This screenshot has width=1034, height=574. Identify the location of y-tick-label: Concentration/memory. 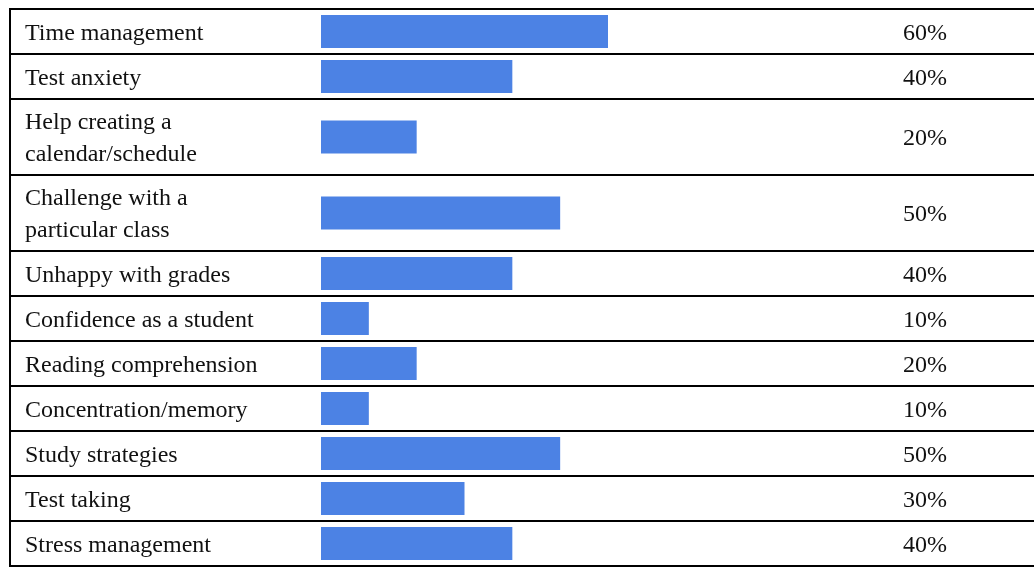
(136, 408).